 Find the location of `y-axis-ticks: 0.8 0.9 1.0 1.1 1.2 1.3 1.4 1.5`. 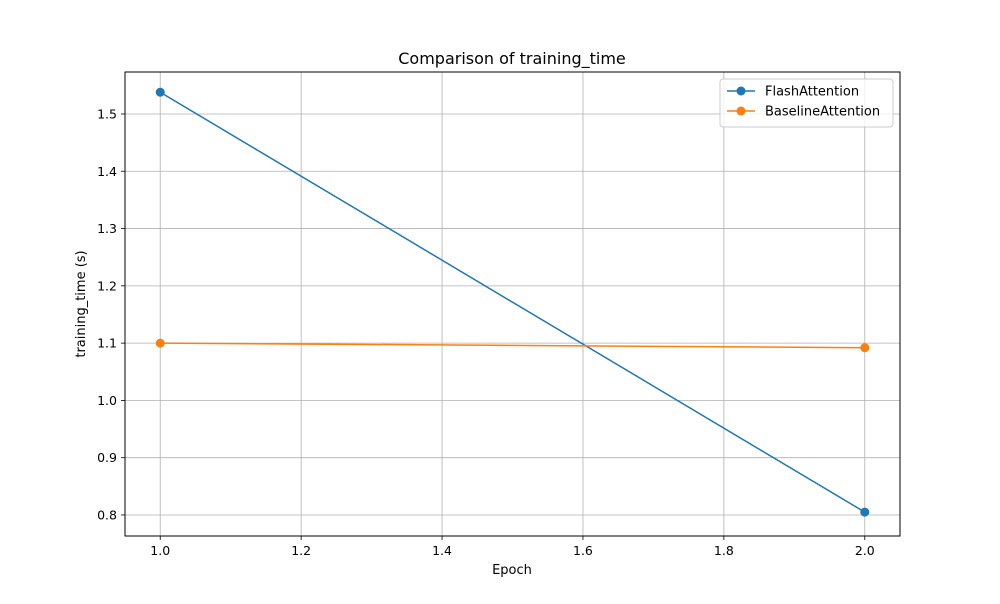

y-axis-ticks: 0.8 0.9 1.0 1.1 1.2 1.3 1.4 1.5 is located at coordinates (111, 314).